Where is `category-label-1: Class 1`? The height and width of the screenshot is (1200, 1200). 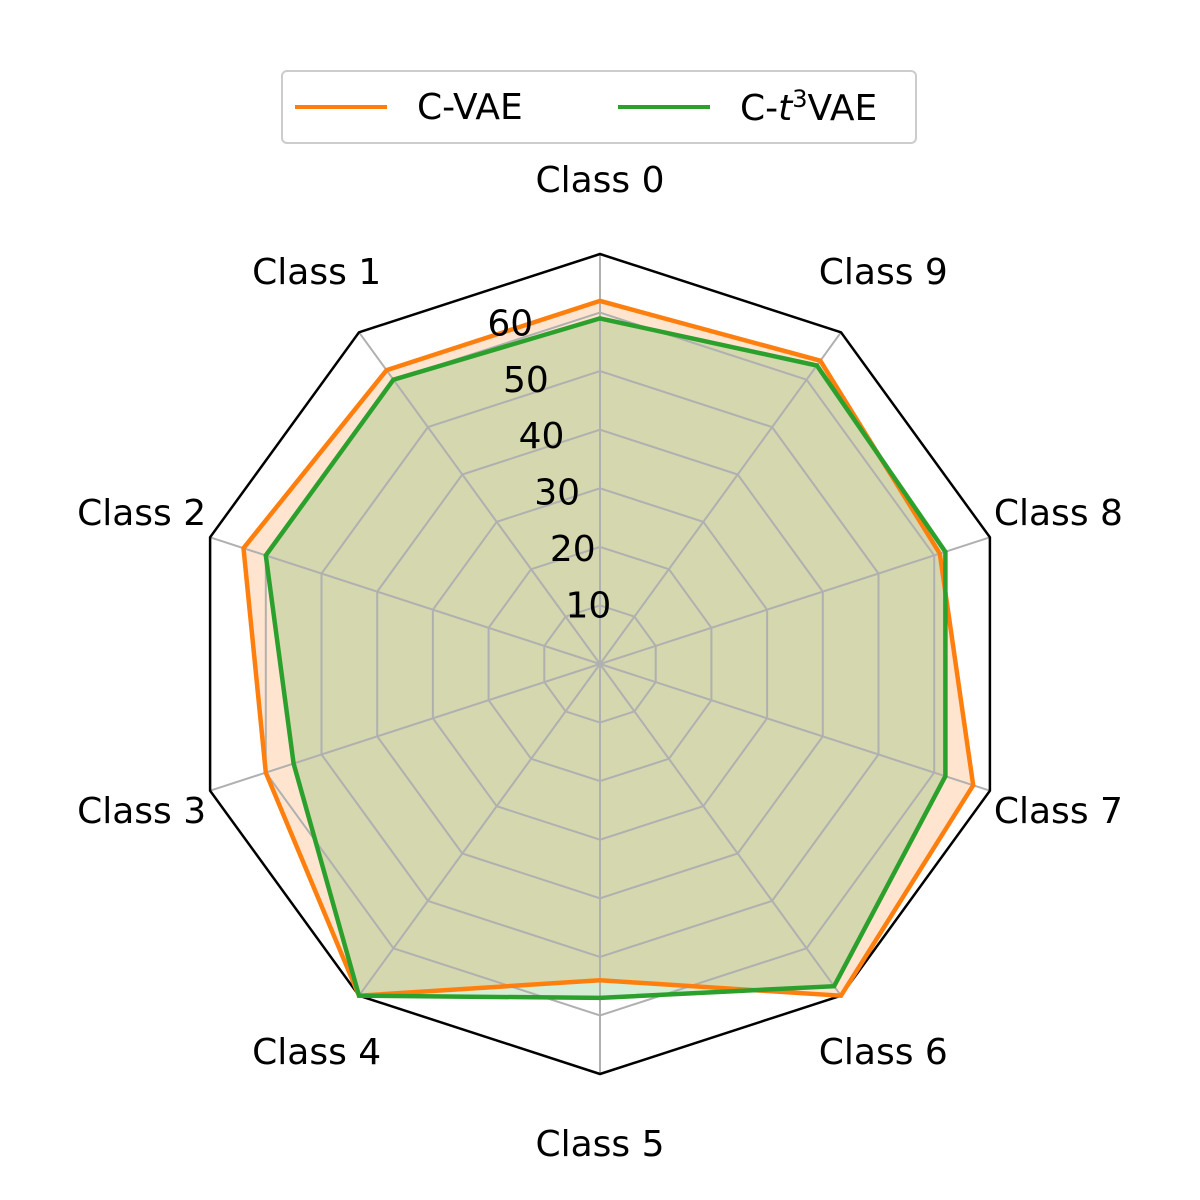
category-label-1: Class 1 is located at coordinates (316, 272).